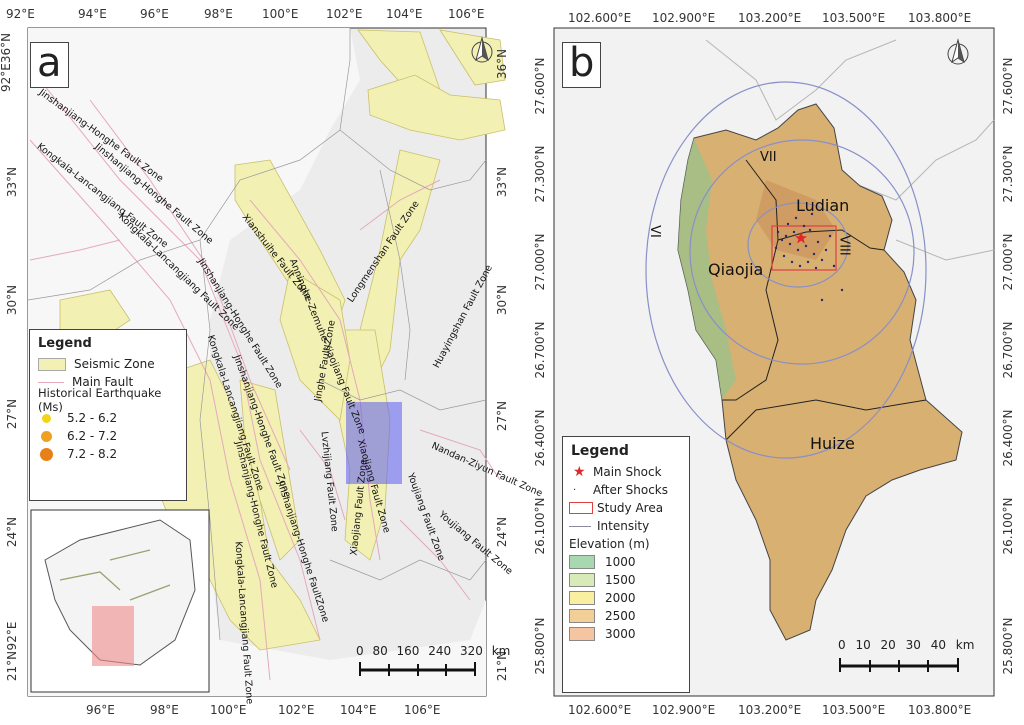  What do you see at coordinates (433, 651) in the screenshot?
I see `scale-bar-a-numbers: 0 80 160 240 320 km` at bounding box center [433, 651].